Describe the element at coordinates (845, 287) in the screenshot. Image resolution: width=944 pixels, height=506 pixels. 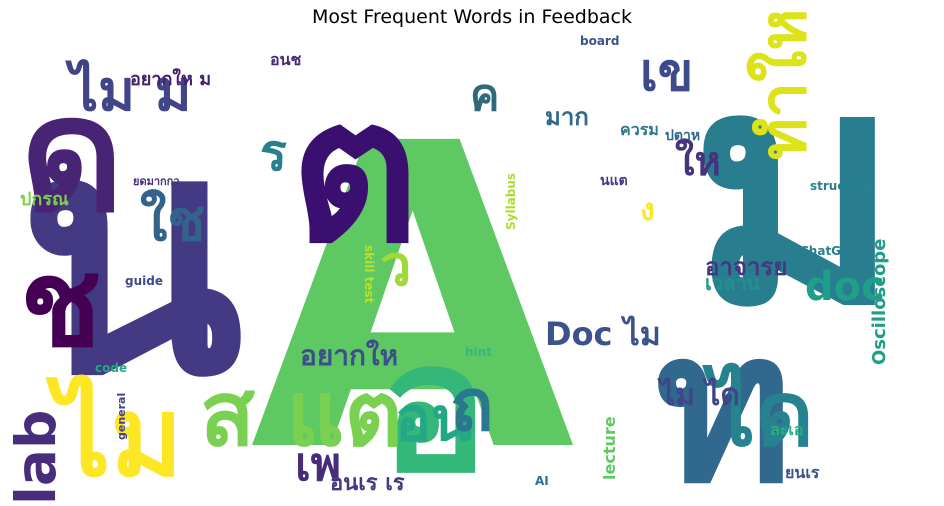
I see `word-19: doc` at that location.